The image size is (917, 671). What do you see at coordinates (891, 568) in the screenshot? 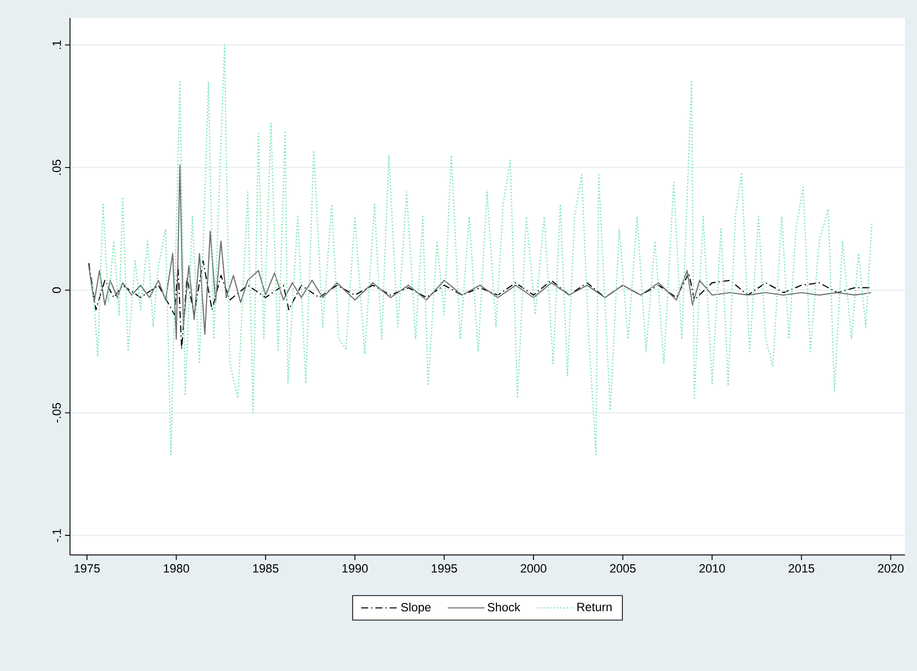
I see `x-tick-label: 2020` at bounding box center [891, 568].